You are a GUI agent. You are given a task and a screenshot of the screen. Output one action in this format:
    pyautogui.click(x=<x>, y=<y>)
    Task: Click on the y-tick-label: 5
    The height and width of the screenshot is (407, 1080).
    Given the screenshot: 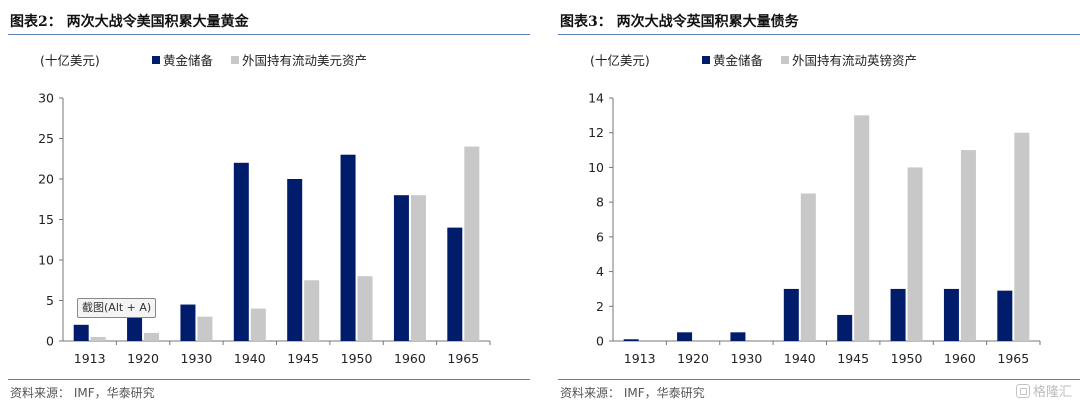 What is the action you would take?
    pyautogui.click(x=50, y=300)
    